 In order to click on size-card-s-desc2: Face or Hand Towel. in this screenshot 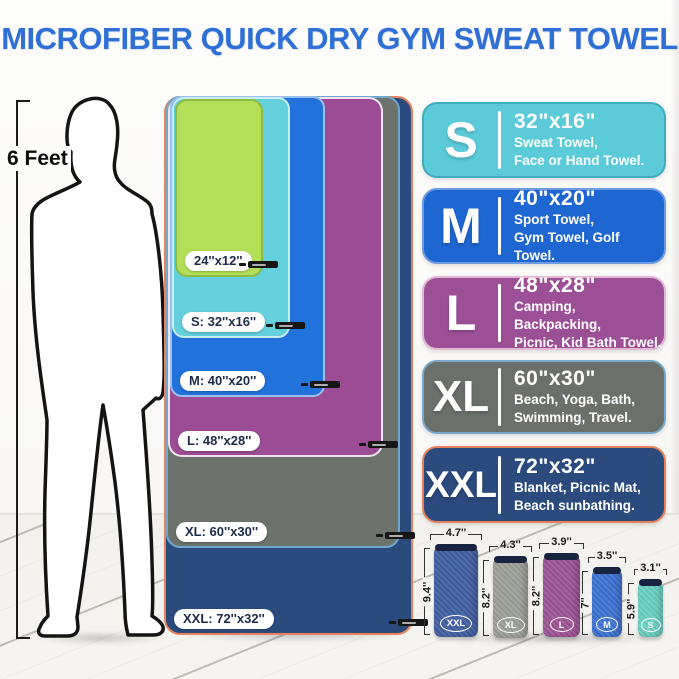, I will do `click(579, 161)`.